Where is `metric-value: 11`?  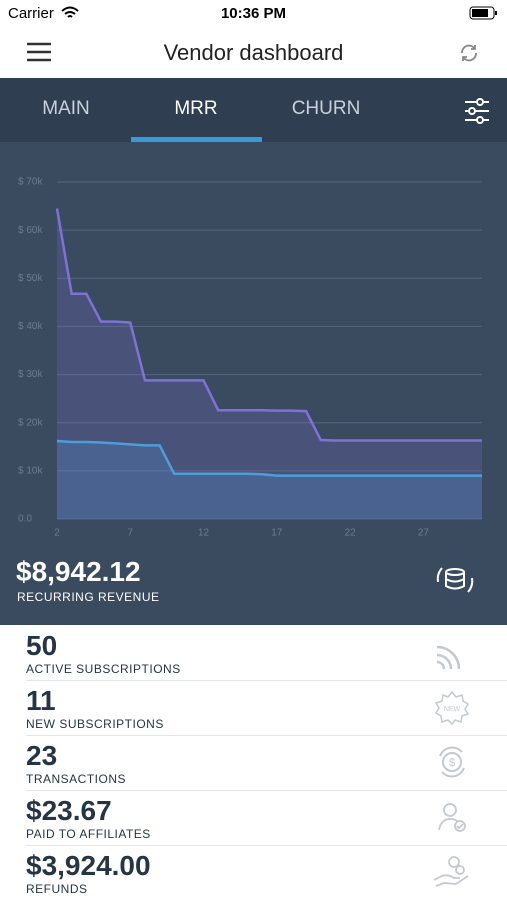
metric-value: 11 is located at coordinates (41, 700).